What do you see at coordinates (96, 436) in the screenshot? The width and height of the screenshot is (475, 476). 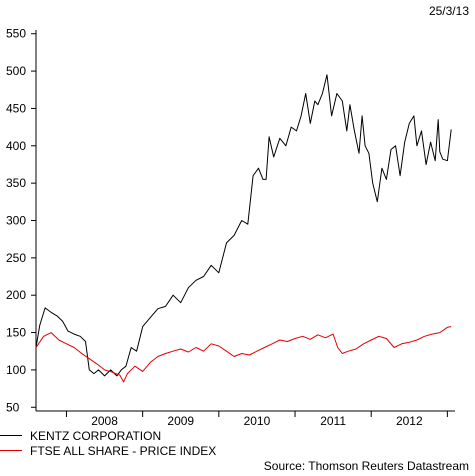 I see `legend-label-kentz: KENTZ CORPORATION` at bounding box center [96, 436].